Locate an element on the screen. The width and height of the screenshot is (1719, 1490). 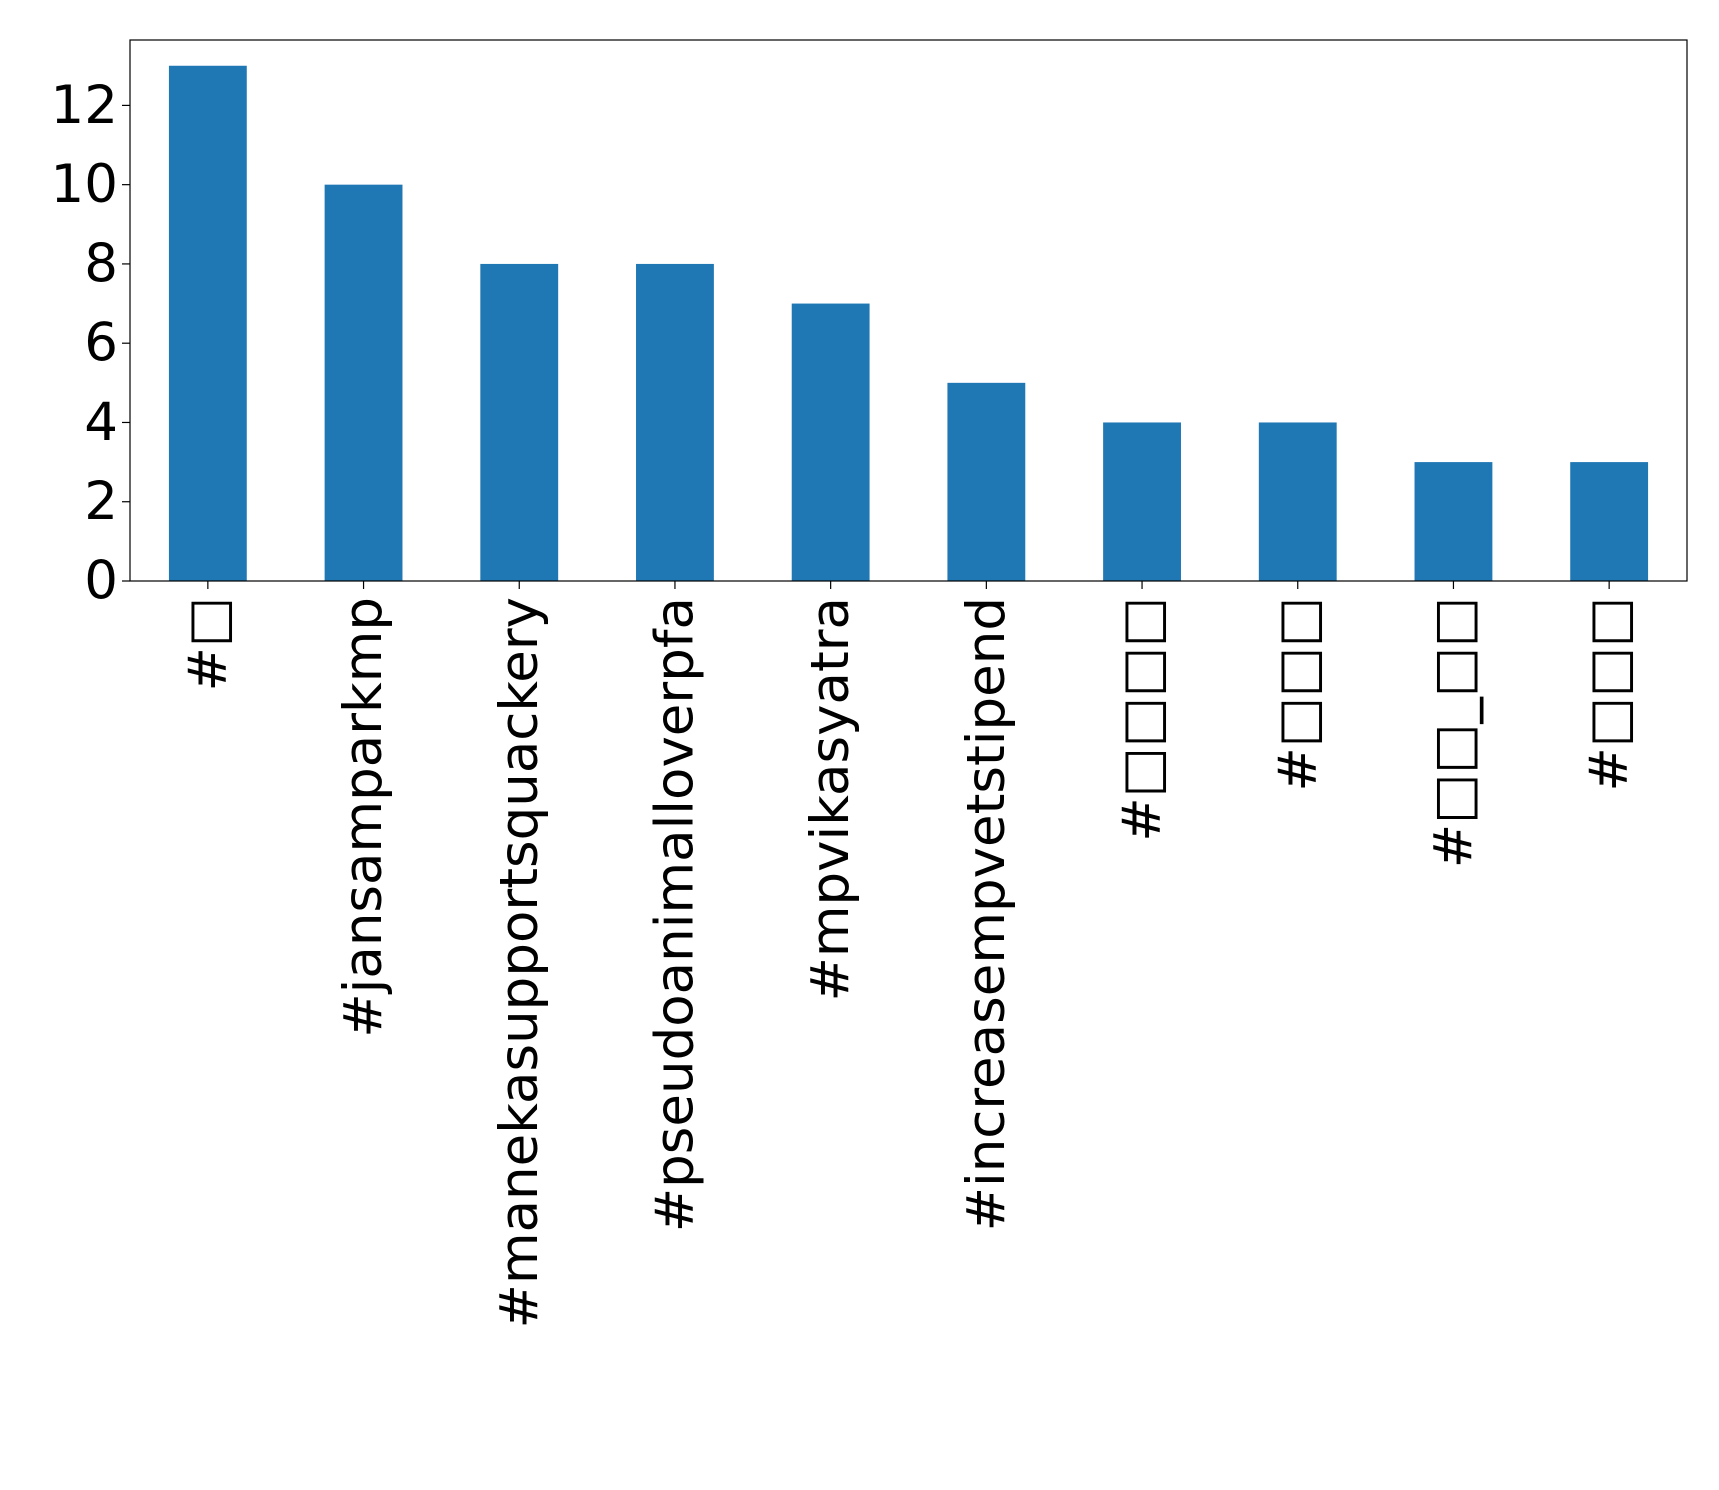
x-tick-label: #jansamparkmp is located at coordinates (363, 817).